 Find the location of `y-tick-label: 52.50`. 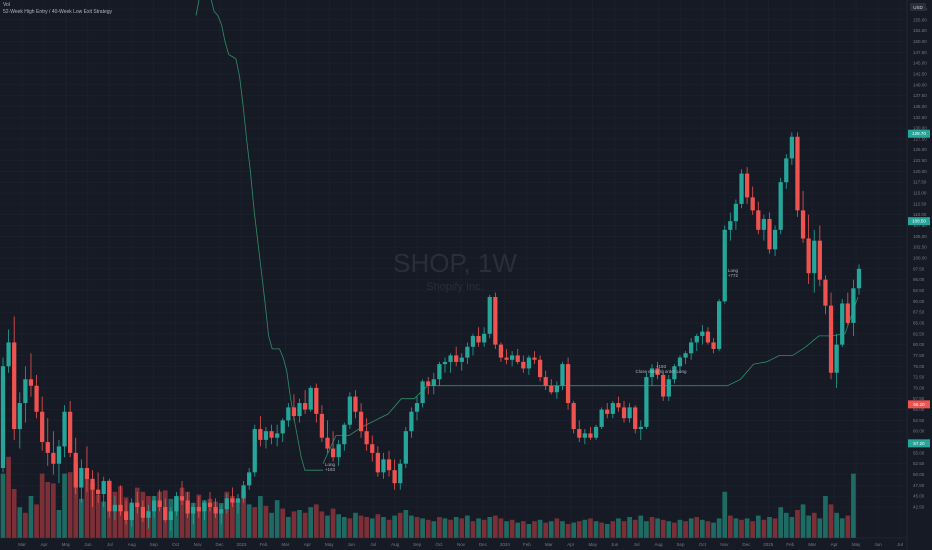

y-tick-label: 52.50 is located at coordinates (919, 463).